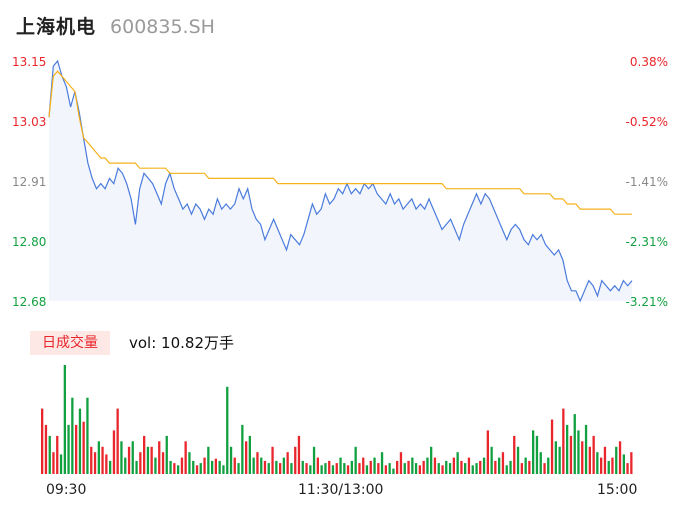 Image resolution: width=686 pixels, height=524 pixels. What do you see at coordinates (56, 27) in the screenshot?
I see `stock-name: 上海机电` at bounding box center [56, 27].